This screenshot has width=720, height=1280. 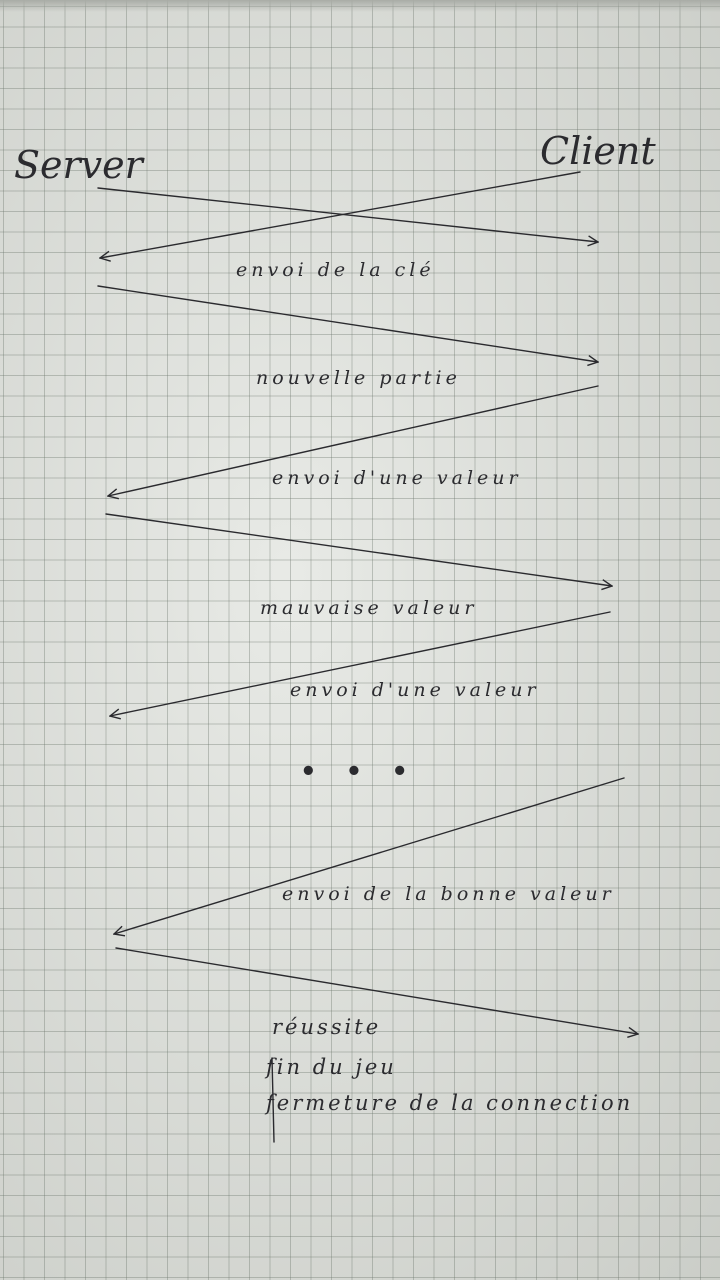 I want to click on message-label-2: nouvelle partie, so click(x=358, y=378).